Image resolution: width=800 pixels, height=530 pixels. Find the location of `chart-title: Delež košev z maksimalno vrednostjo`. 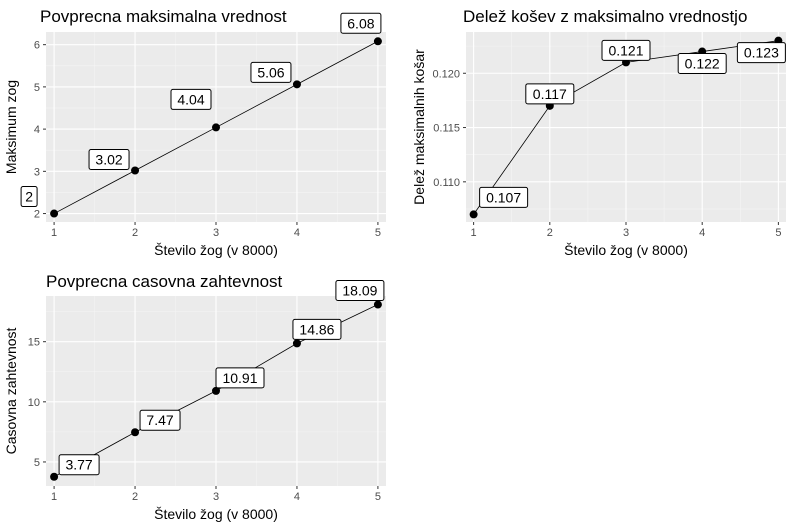

chart-title: Delež košev z maksimalno vrednostjo is located at coordinates (605, 16).